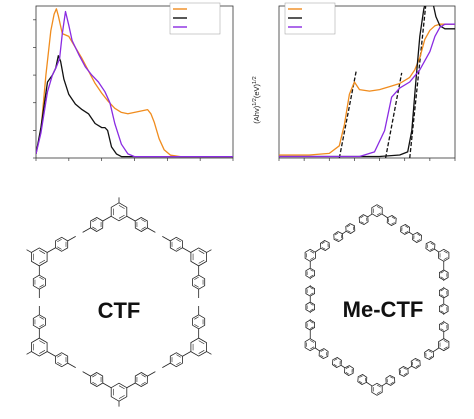 The width and height of the screenshot is (474, 419). I want to click on ylabel-exp1: 1/2, so click(255, 102).